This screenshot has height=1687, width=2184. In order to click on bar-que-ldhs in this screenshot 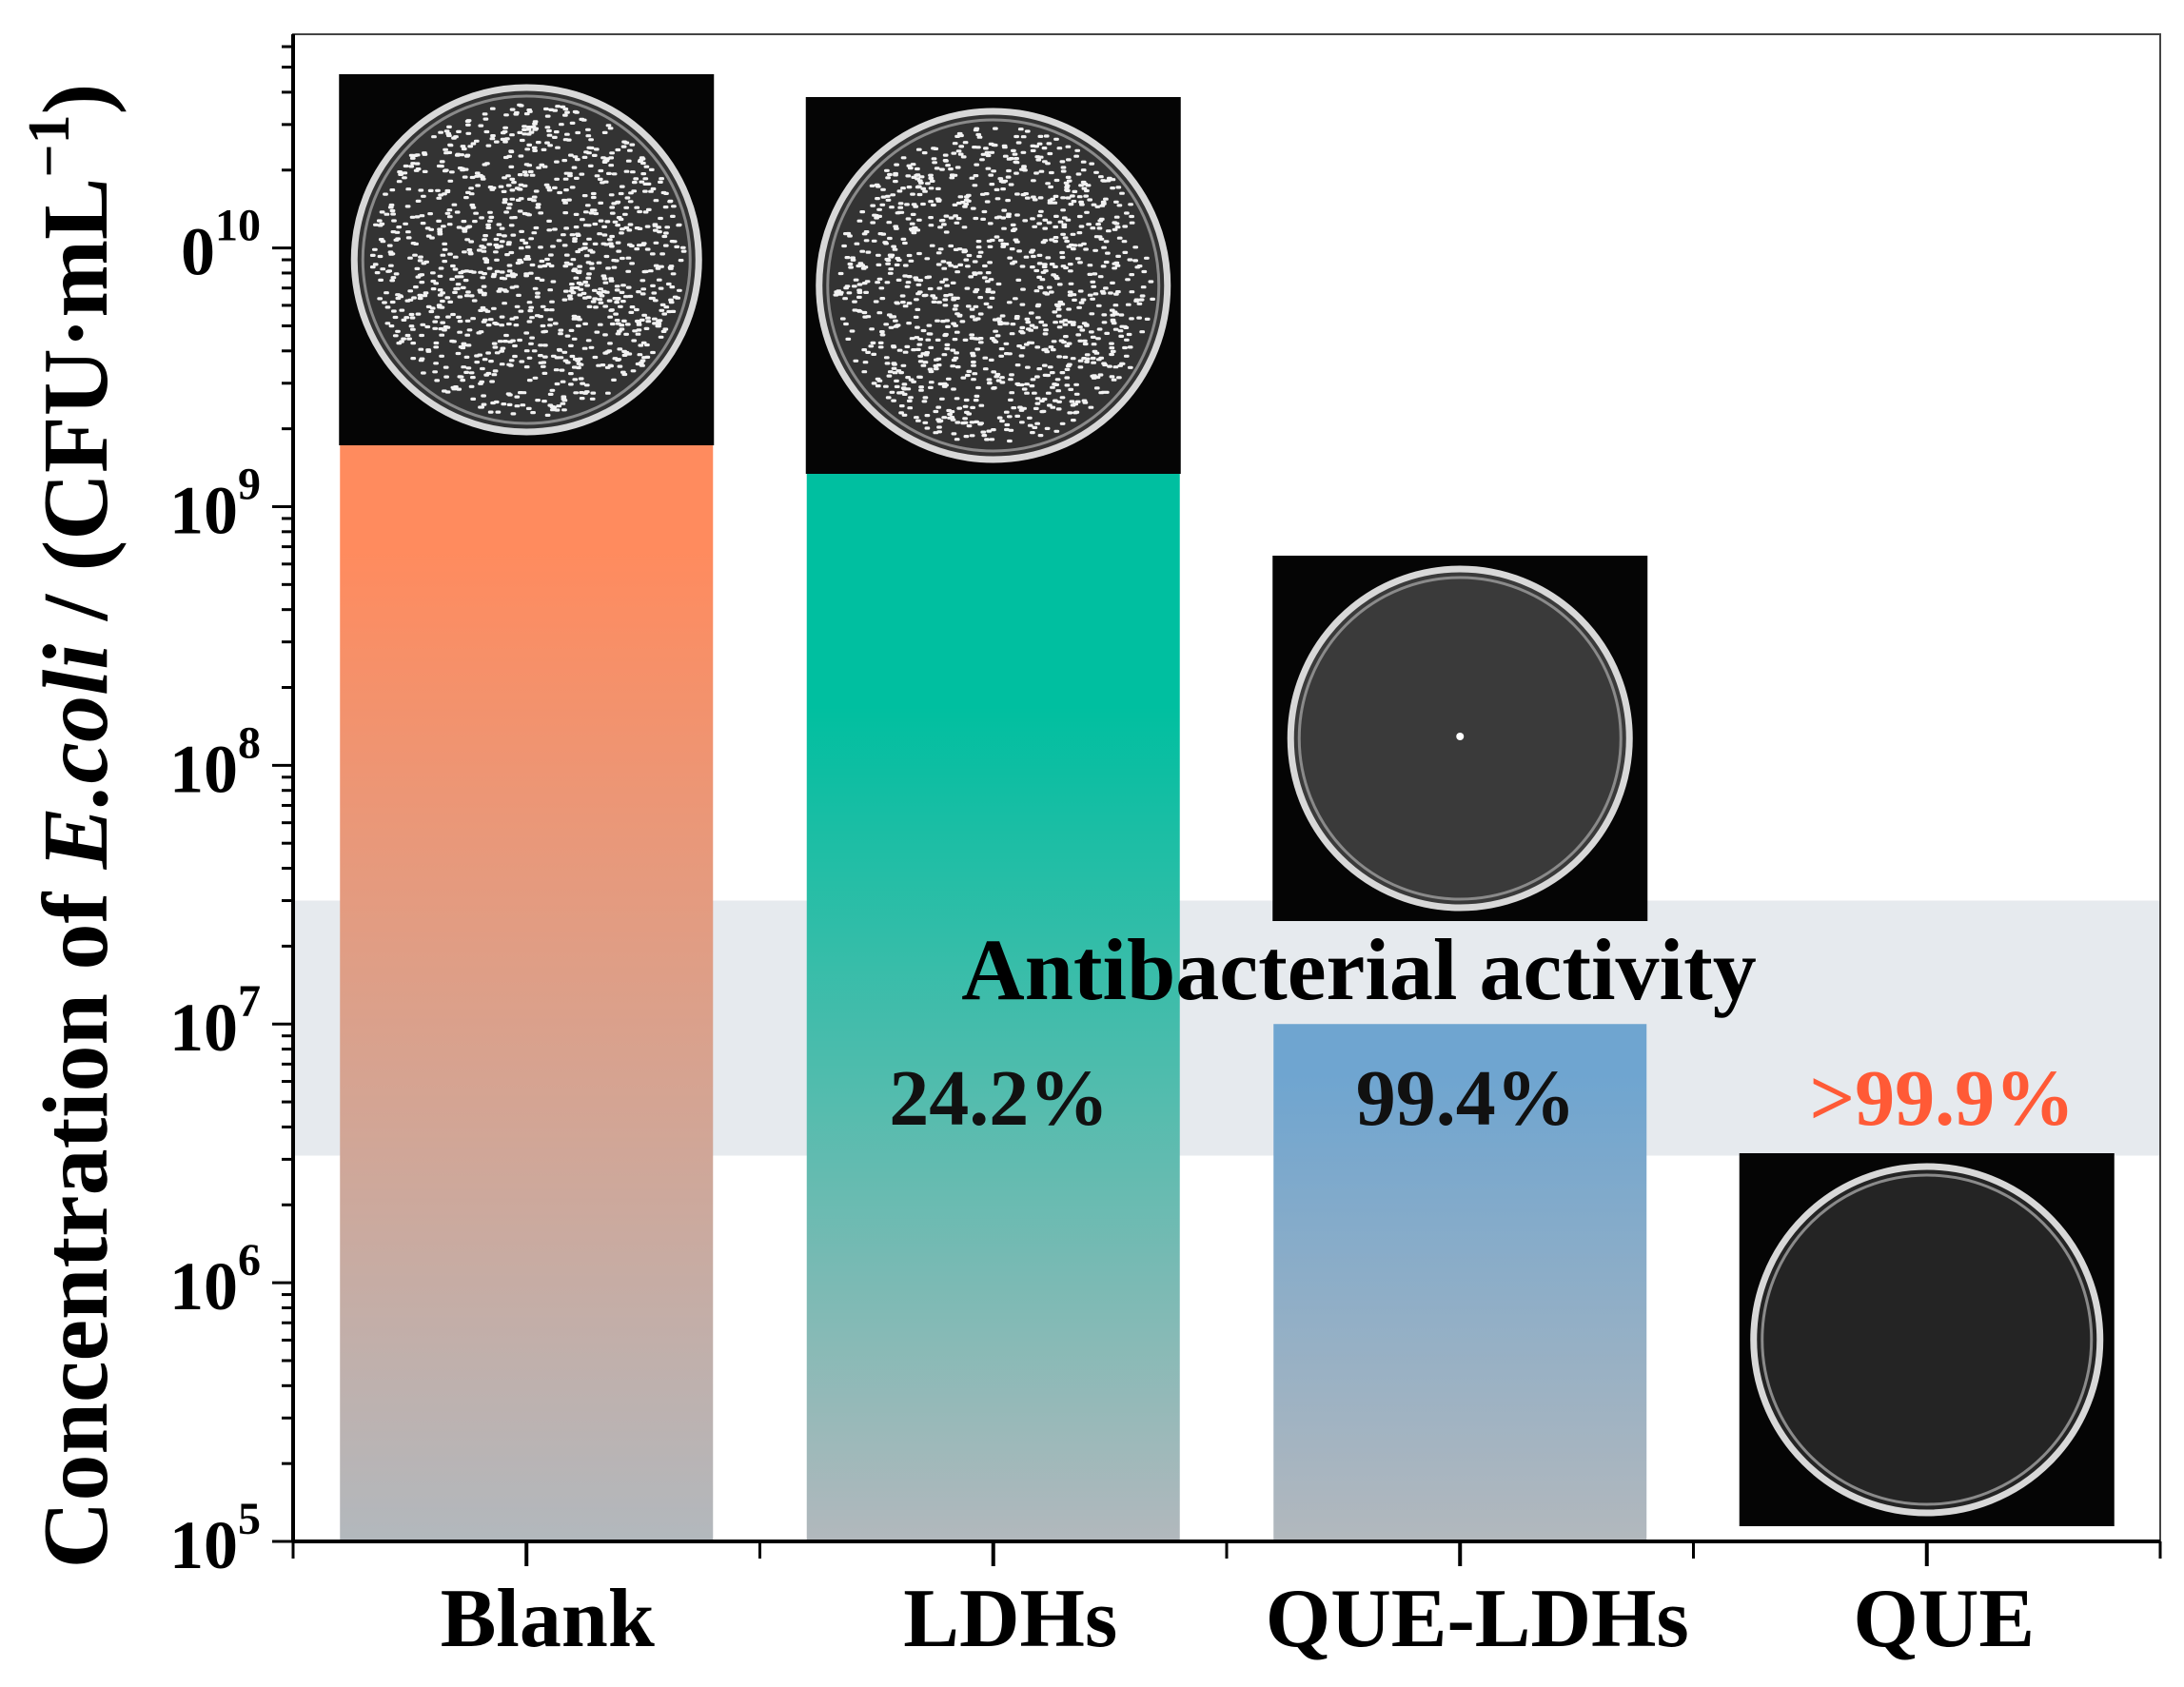, I will do `click(1460, 1282)`.